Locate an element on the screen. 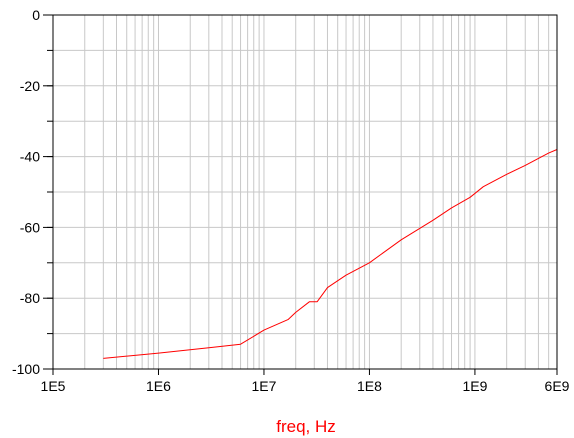 The image size is (574, 438). x-tick-label: 1E9 is located at coordinates (474, 386).